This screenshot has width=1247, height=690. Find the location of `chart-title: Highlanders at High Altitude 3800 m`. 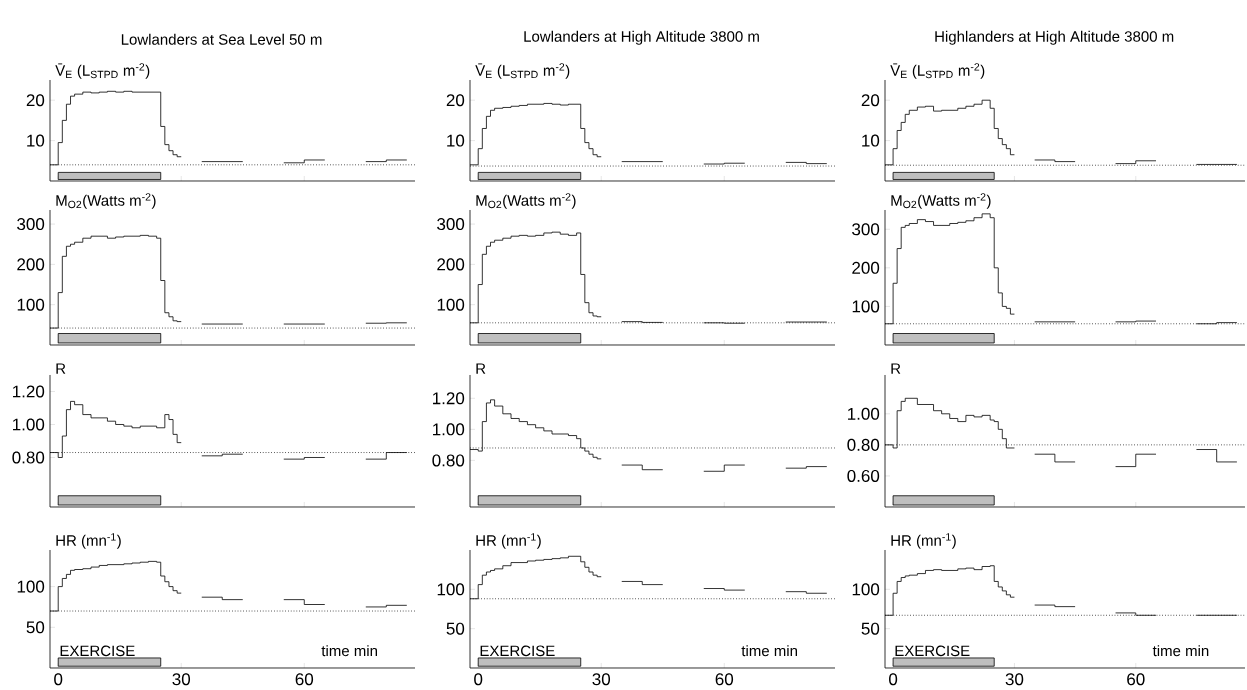

chart-title: Highlanders at High Altitude 3800 m is located at coordinates (1054, 37).